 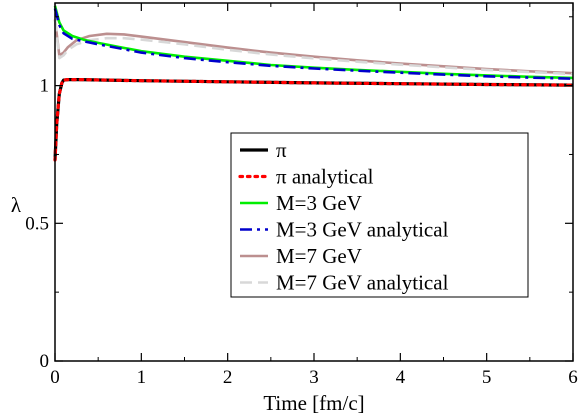 I want to click on x-tick-label: 2, so click(x=228, y=377).